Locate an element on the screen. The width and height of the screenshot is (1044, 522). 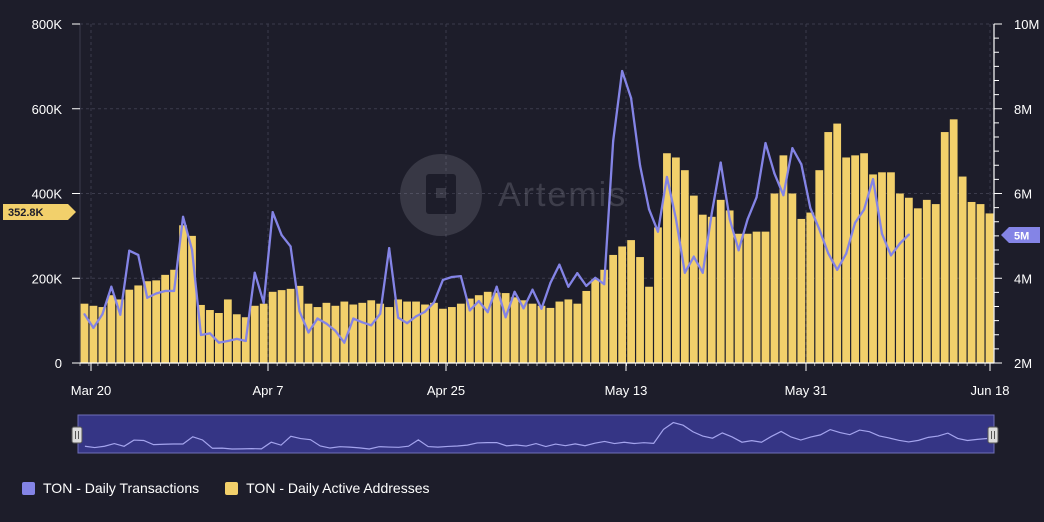
navigator-right-handle is located at coordinates (993, 435).